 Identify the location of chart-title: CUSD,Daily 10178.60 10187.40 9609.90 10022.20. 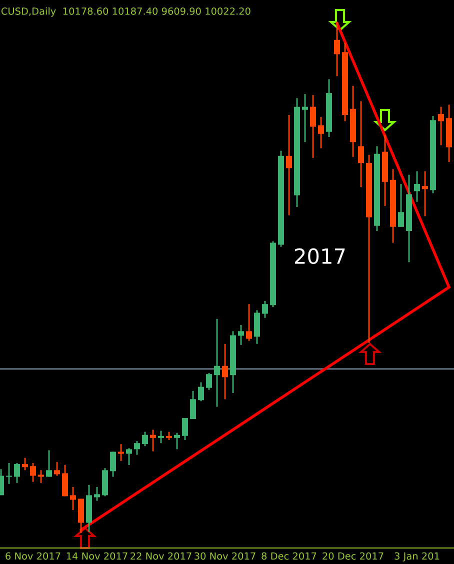
(125, 12).